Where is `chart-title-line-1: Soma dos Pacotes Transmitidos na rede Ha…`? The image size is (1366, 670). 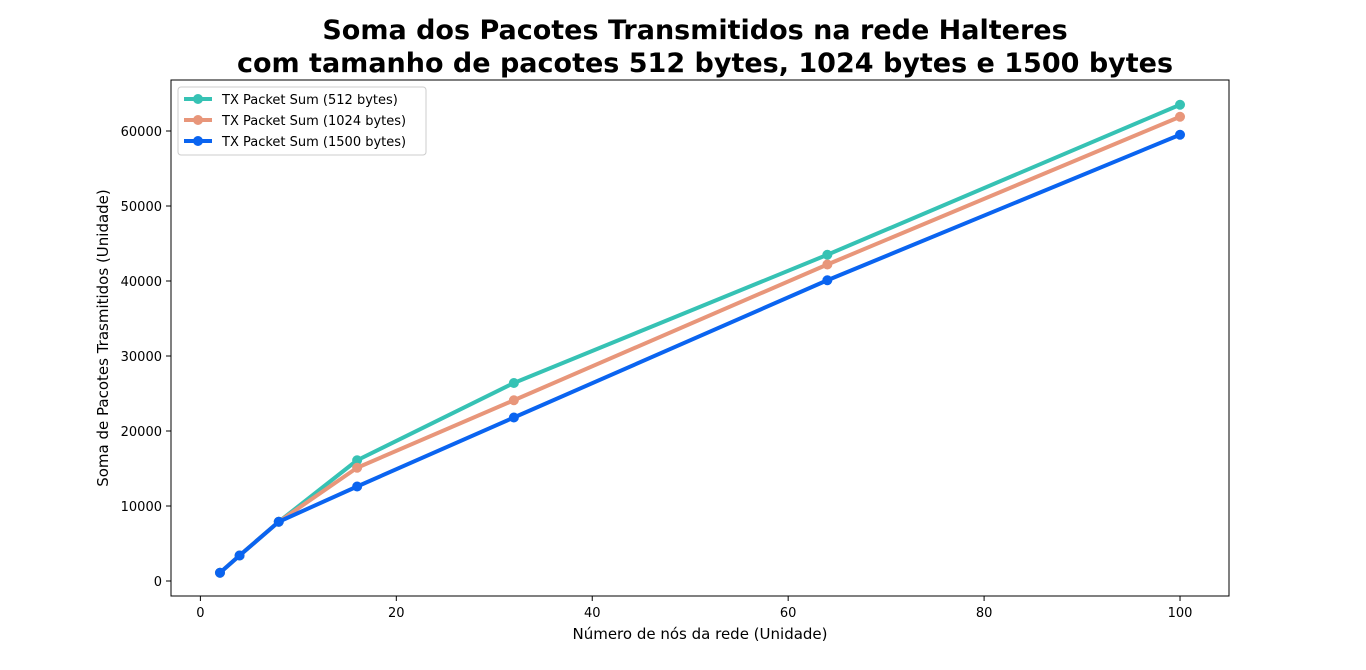 chart-title-line-1: Soma dos Pacotes Transmitidos na rede Ha… is located at coordinates (694, 30).